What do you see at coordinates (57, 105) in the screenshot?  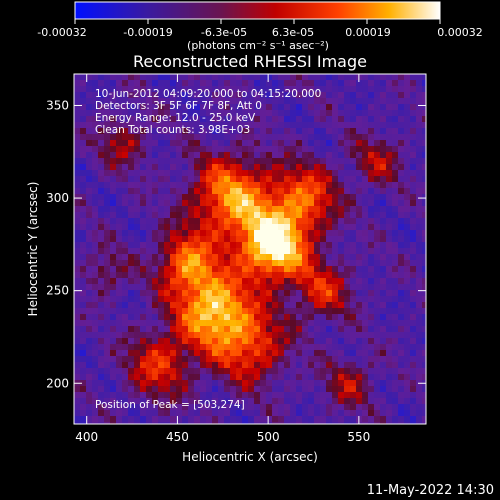 I see `y-tick-label: 350` at bounding box center [57, 105].